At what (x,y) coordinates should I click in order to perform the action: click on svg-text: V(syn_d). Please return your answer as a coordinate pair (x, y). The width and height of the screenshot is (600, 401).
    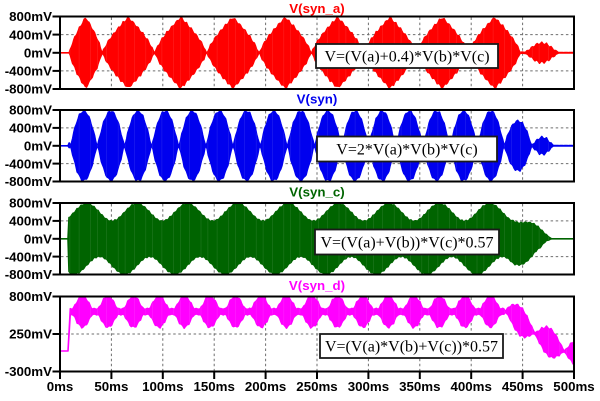
    Looking at the image, I should click on (317, 285).